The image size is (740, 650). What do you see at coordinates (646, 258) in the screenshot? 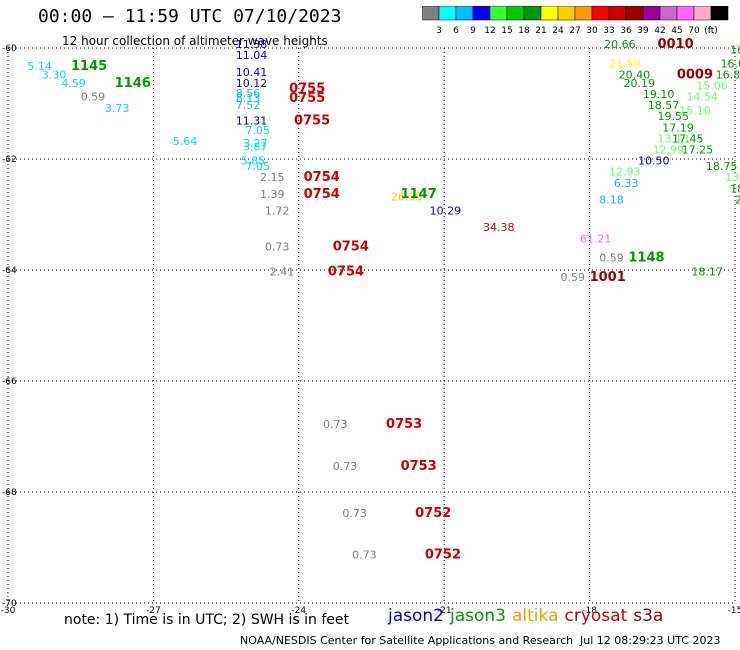
I see `pass-time-label: 1148` at bounding box center [646, 258].